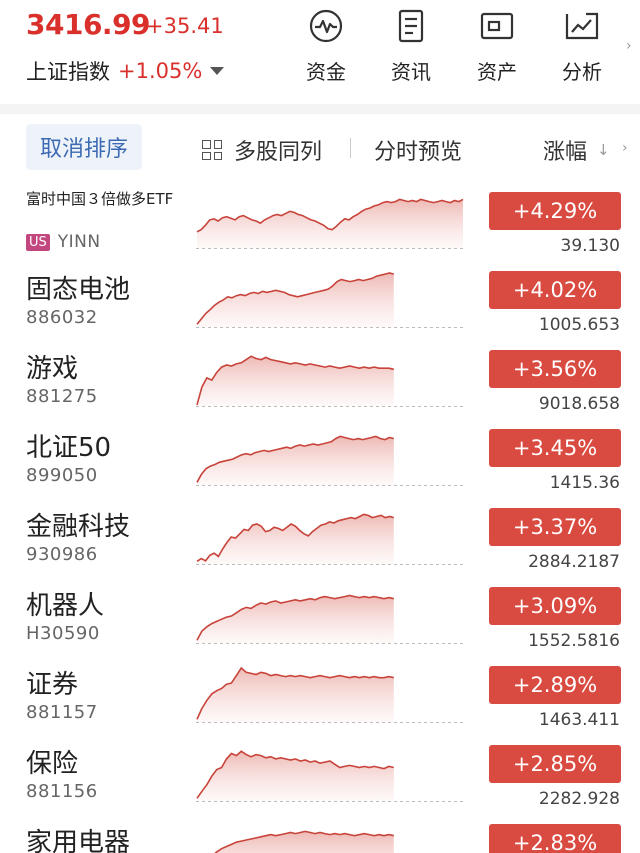  I want to click on row-name: 证券, so click(52, 685).